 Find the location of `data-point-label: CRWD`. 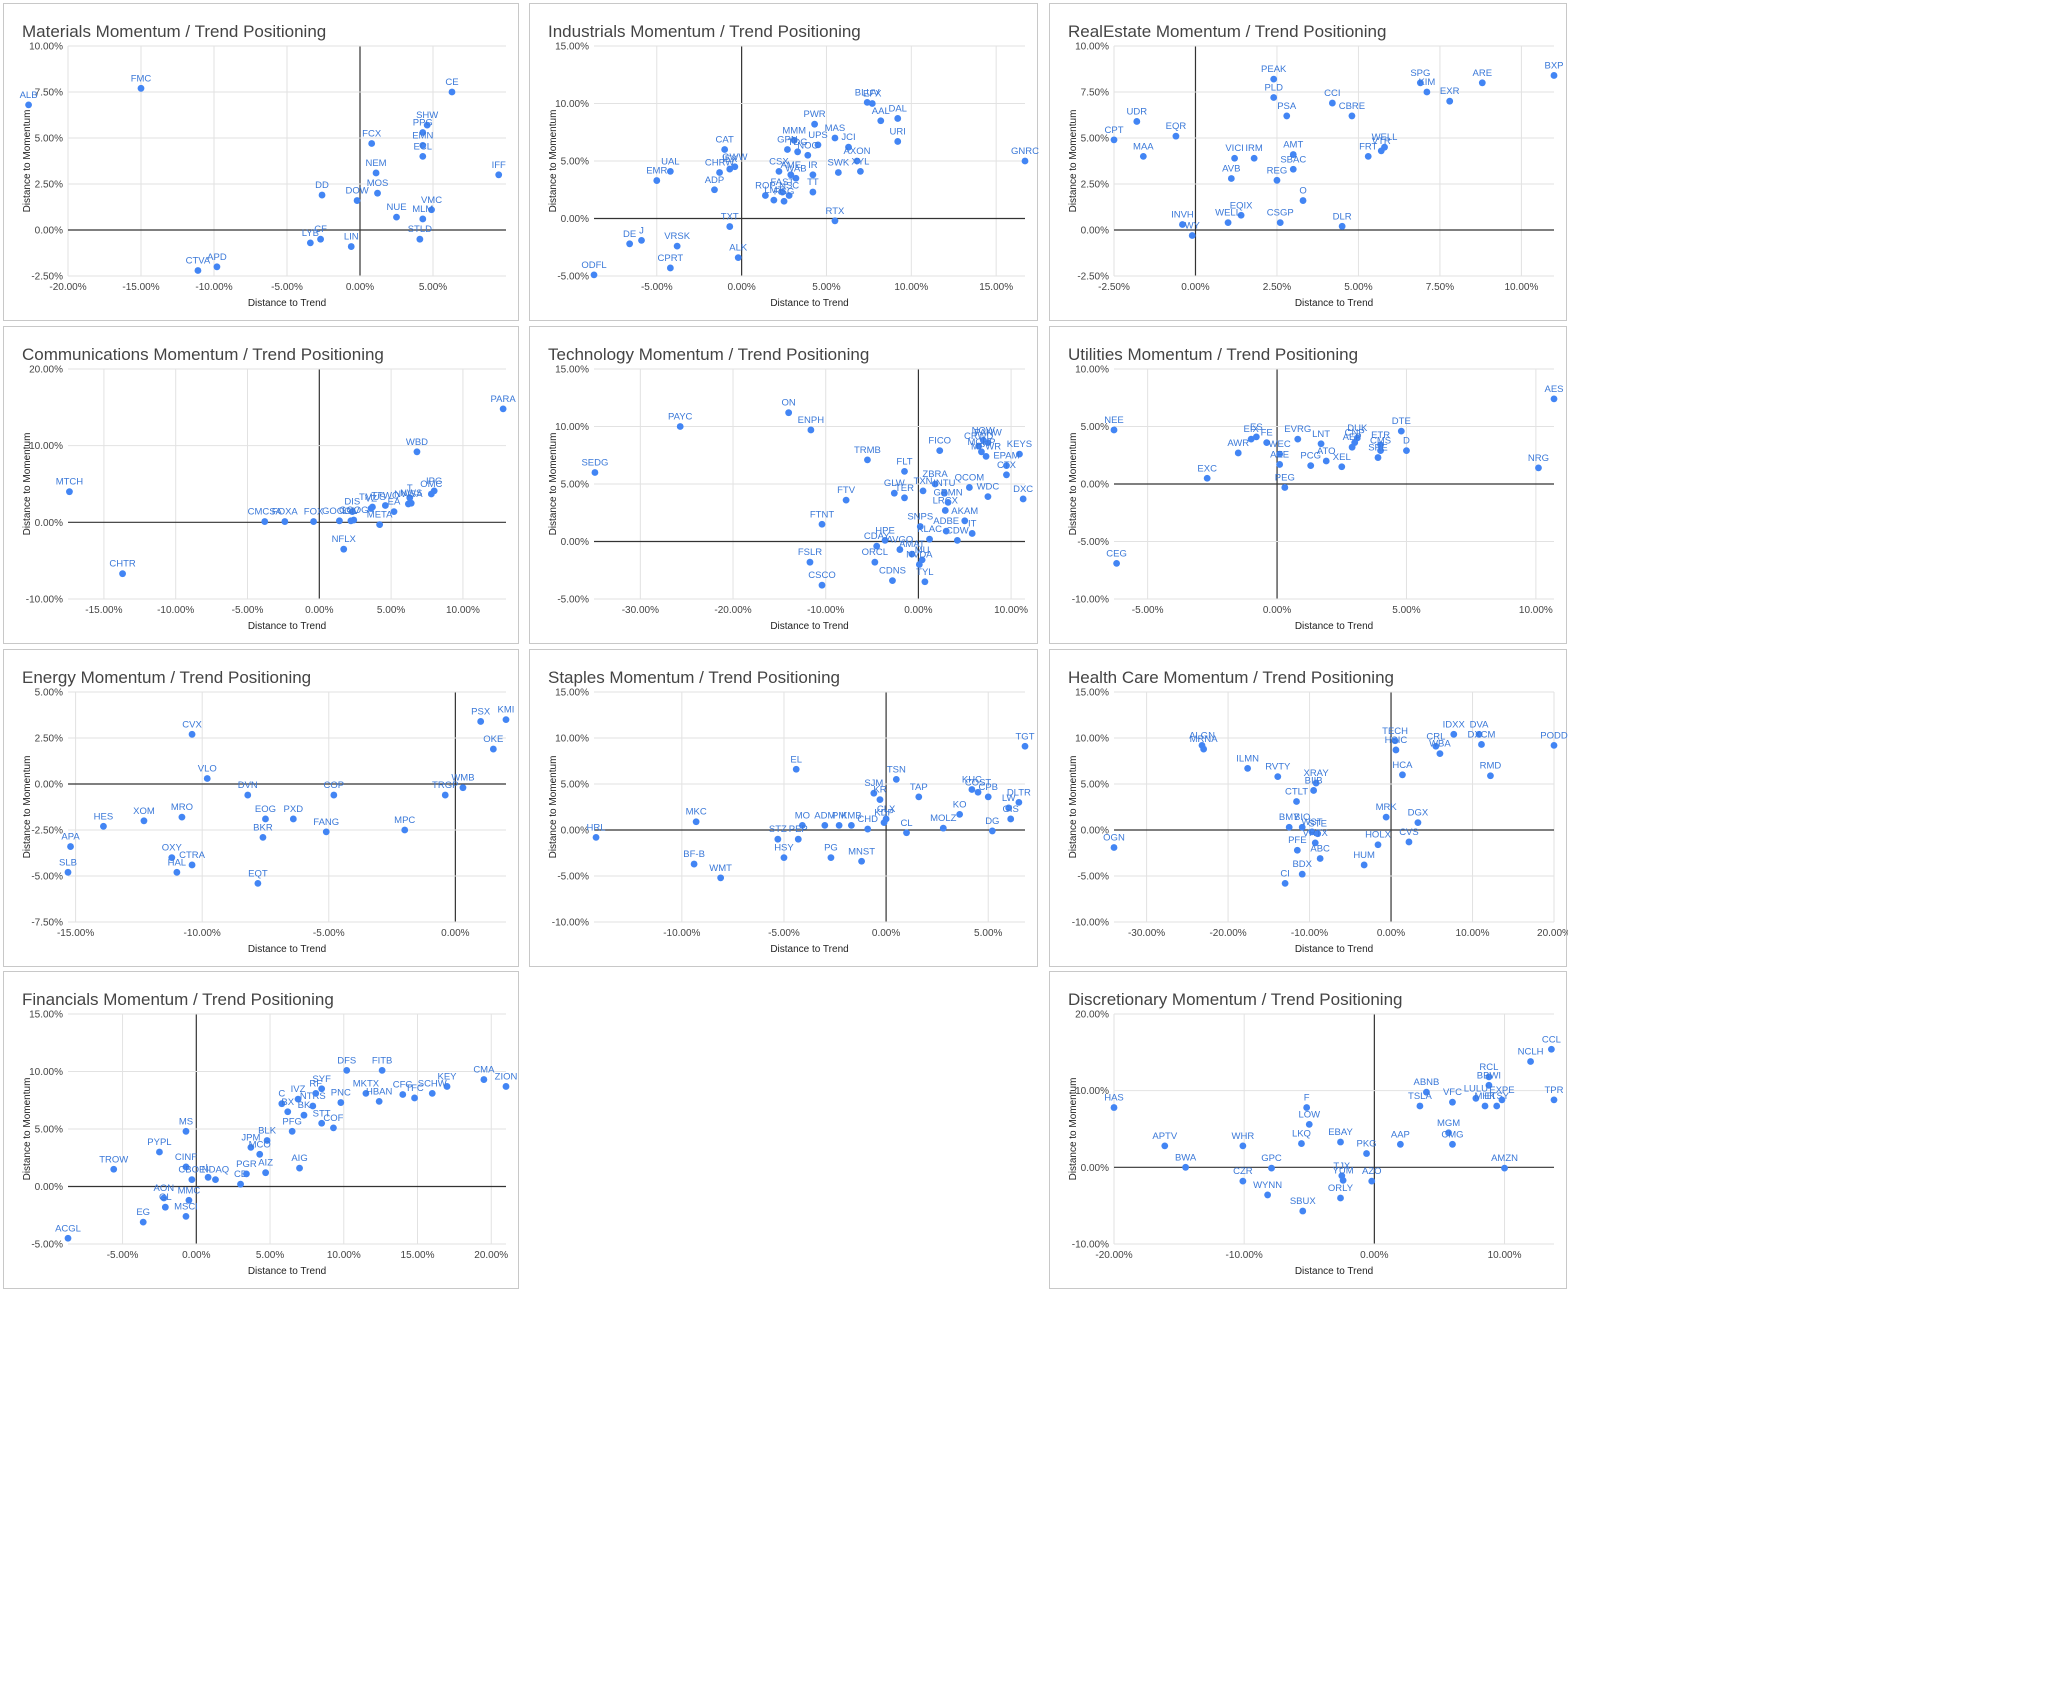

data-point-label: CRWD is located at coordinates (979, 436).